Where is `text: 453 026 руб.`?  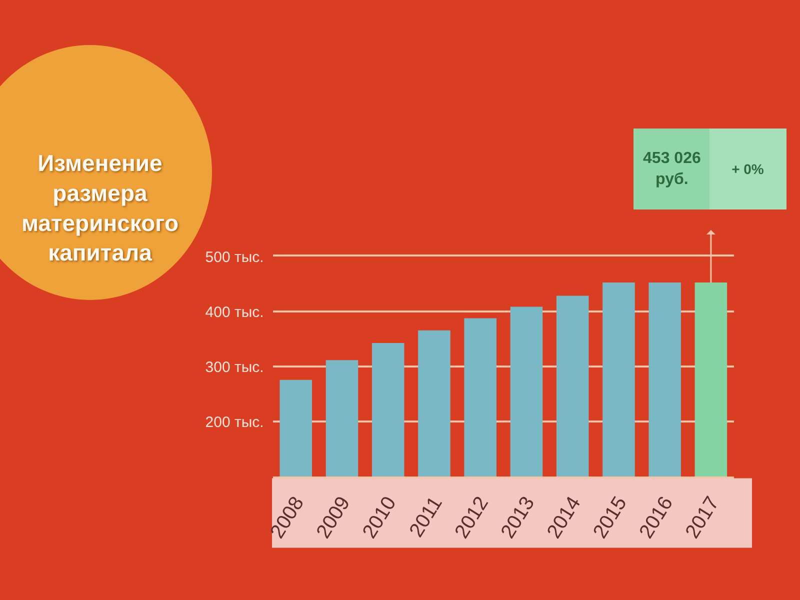
text: 453 026 руб. is located at coordinates (672, 169).